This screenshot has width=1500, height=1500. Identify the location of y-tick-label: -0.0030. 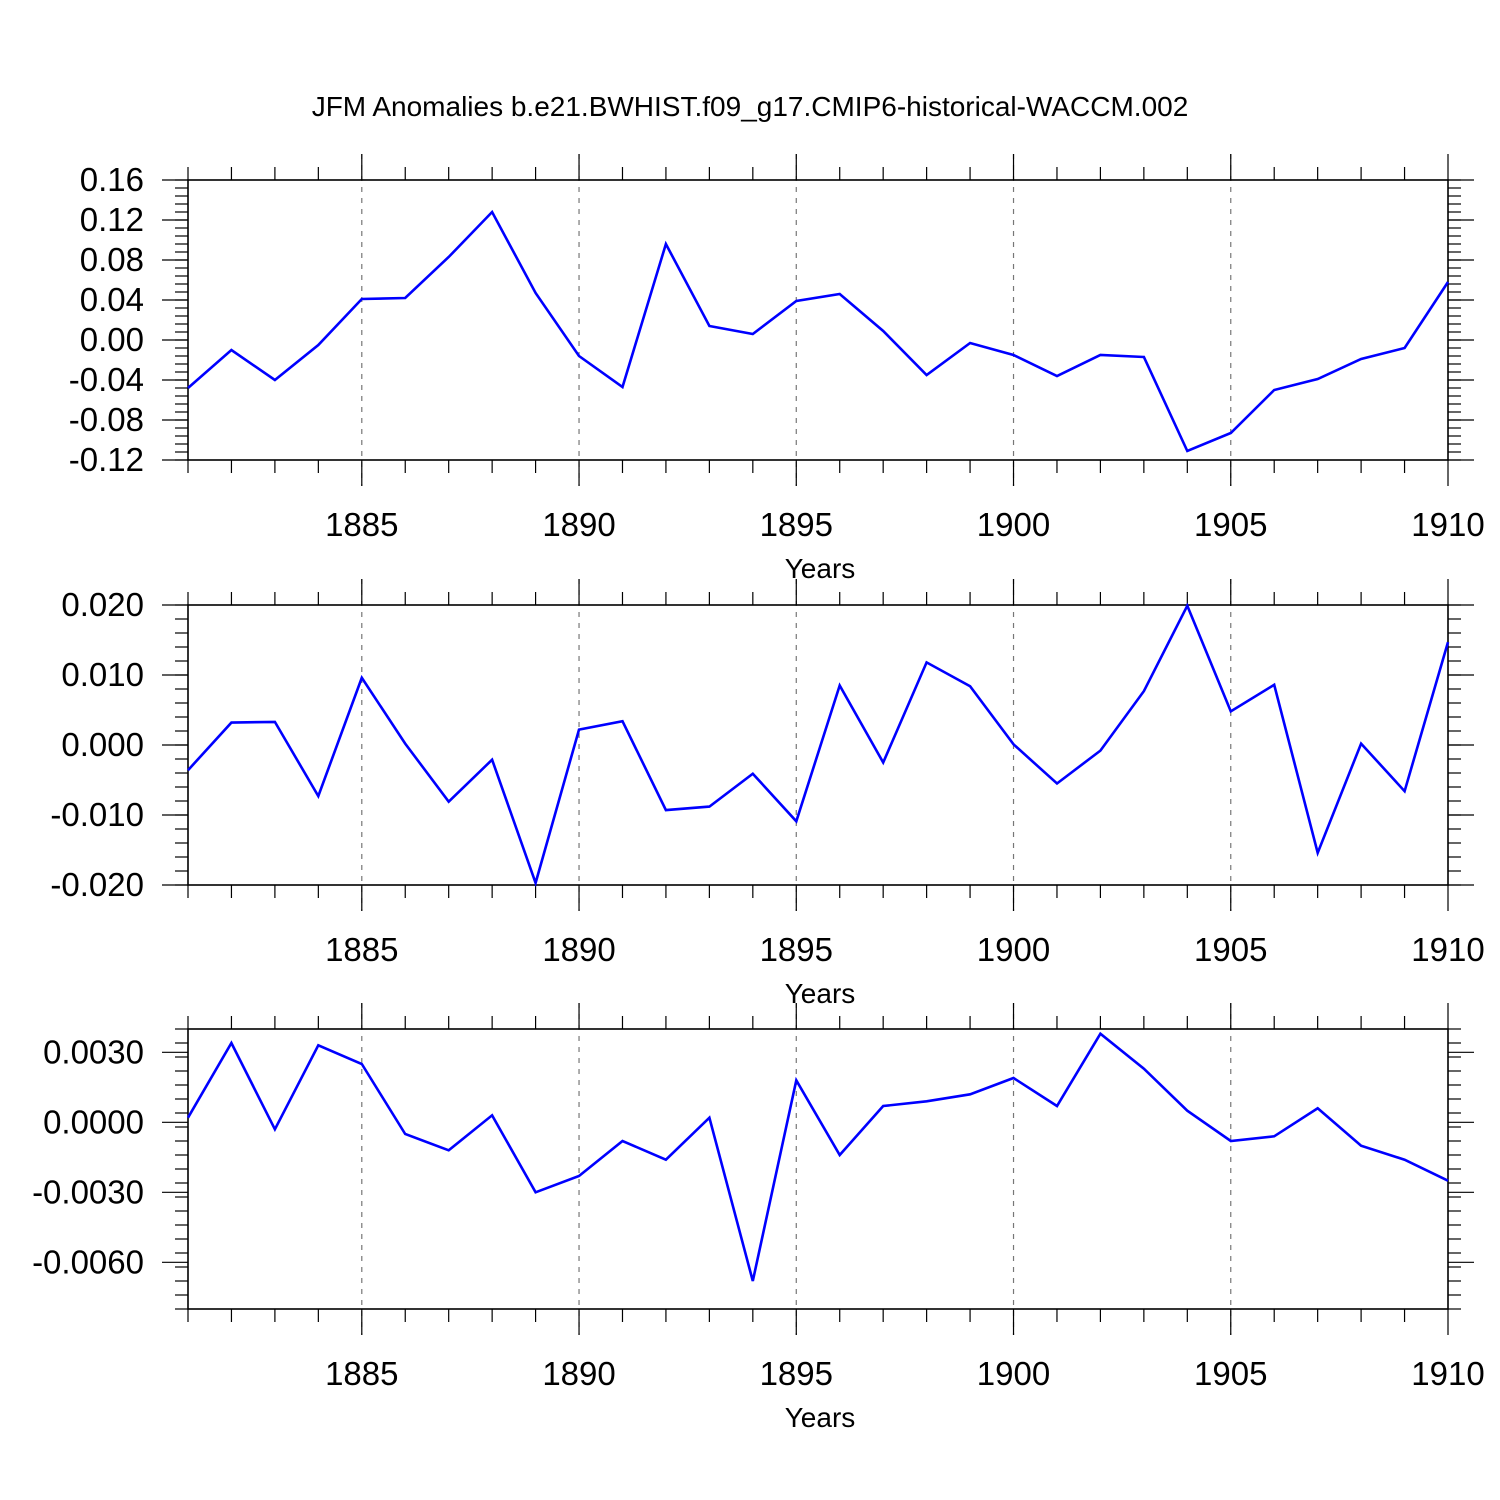
(88, 1191).